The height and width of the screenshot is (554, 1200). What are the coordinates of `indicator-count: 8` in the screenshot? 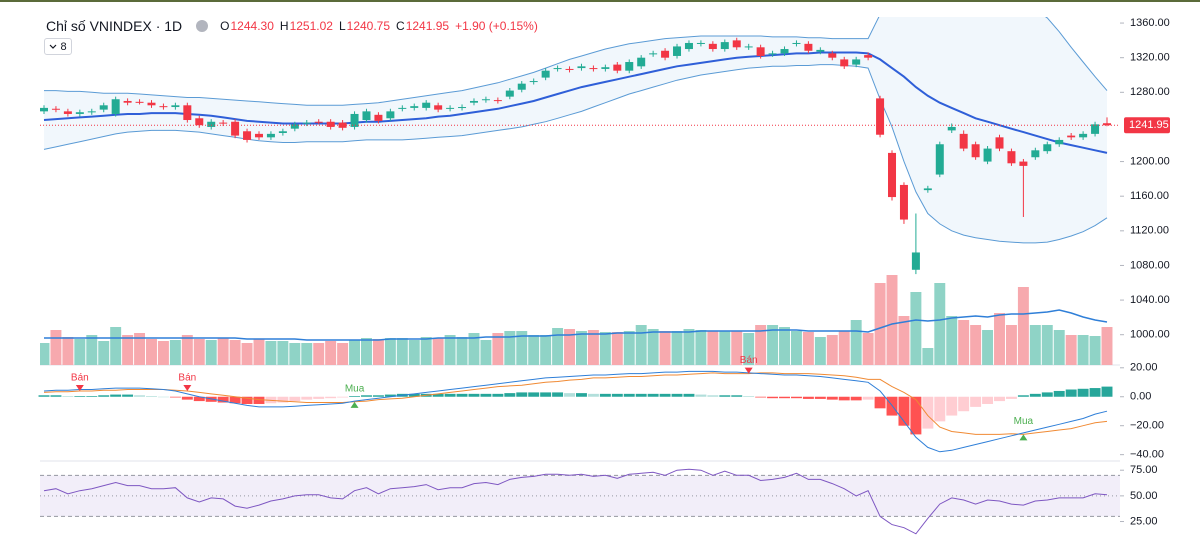 It's located at (63, 46).